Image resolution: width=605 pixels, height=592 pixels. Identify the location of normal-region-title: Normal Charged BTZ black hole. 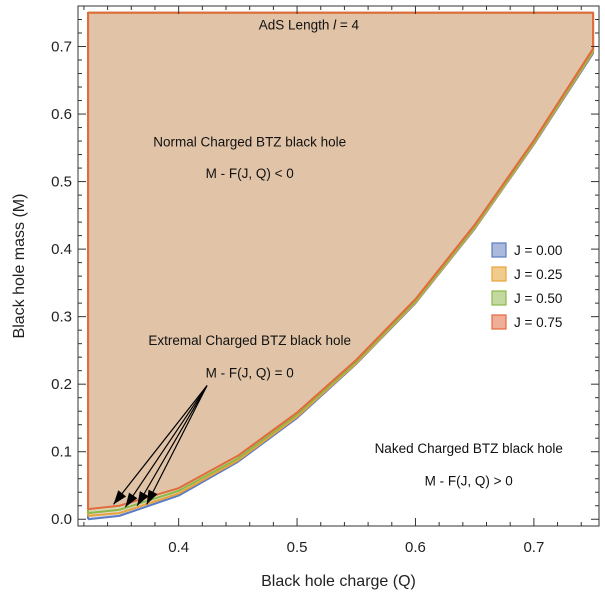
(249, 141).